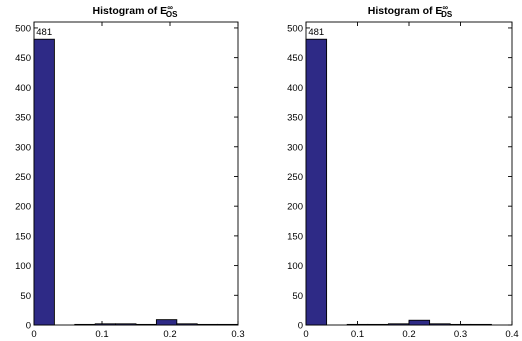  I want to click on data-labels-ds: 481, so click(316, 32).